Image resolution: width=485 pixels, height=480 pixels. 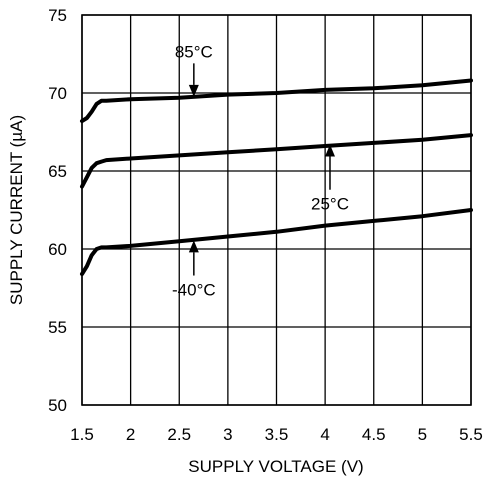 What do you see at coordinates (57, 171) in the screenshot?
I see `y-tick-label: 65` at bounding box center [57, 171].